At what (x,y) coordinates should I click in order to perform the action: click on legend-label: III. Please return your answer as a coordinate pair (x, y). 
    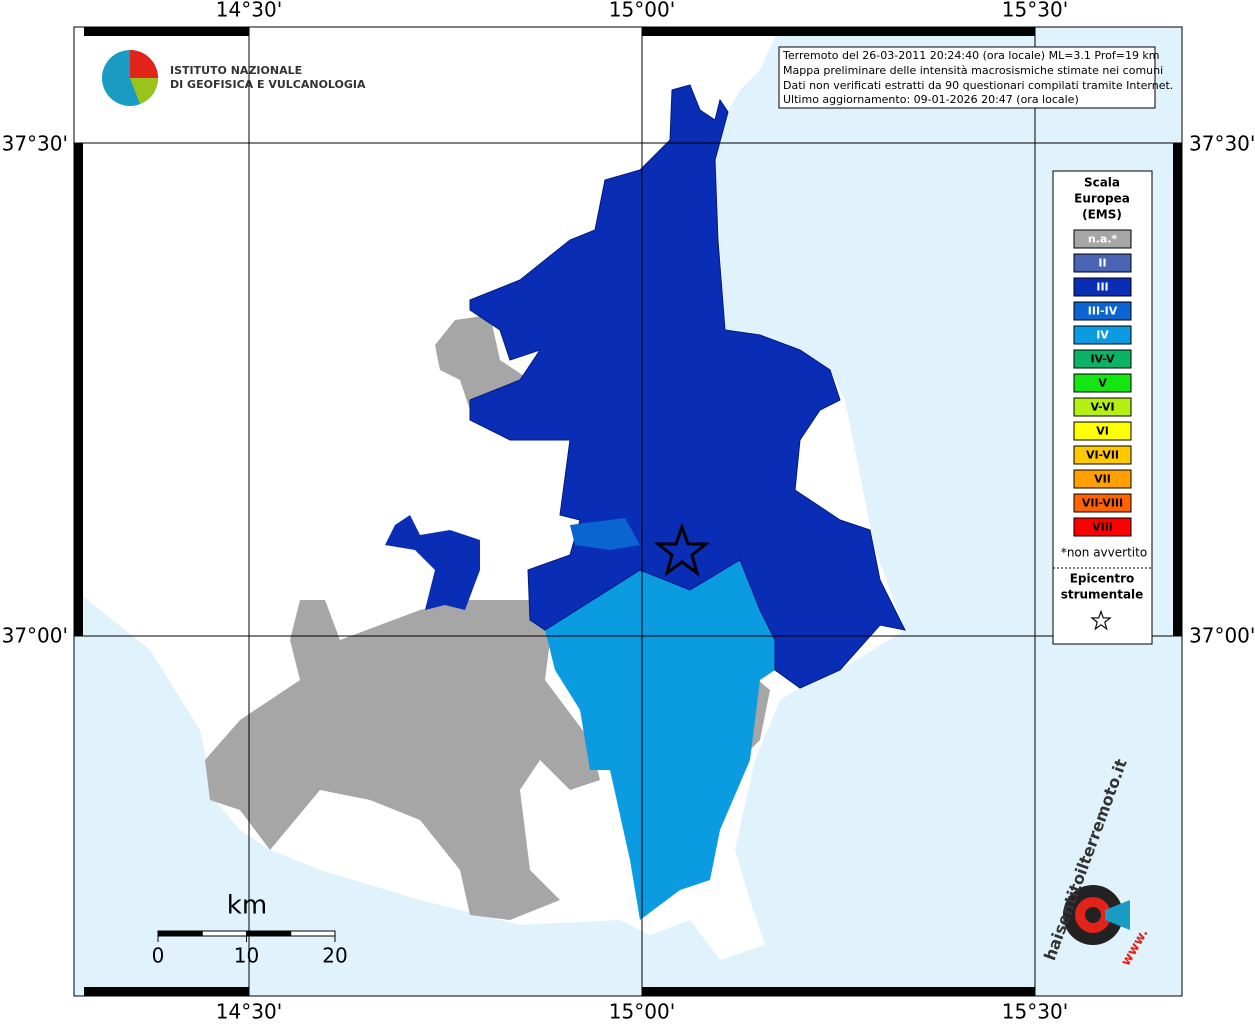
    Looking at the image, I should click on (1102, 287).